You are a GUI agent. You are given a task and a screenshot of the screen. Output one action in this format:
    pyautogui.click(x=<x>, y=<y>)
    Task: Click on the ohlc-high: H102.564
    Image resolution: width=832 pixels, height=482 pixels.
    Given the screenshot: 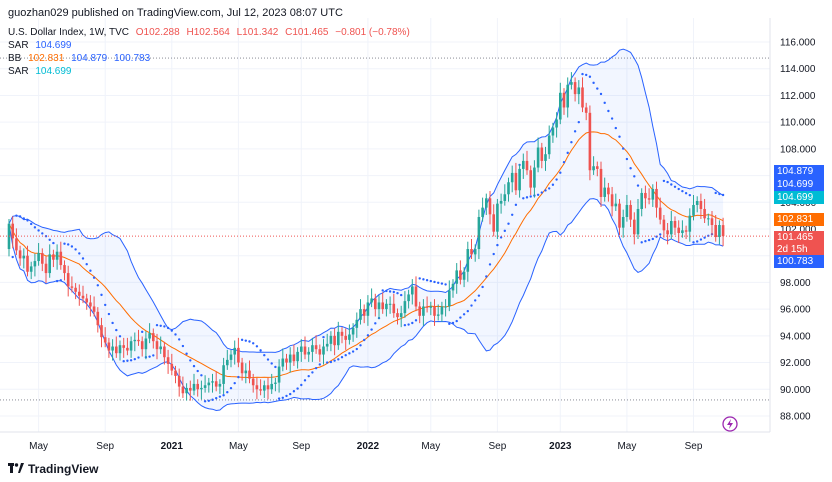 What is the action you would take?
    pyautogui.click(x=208, y=32)
    